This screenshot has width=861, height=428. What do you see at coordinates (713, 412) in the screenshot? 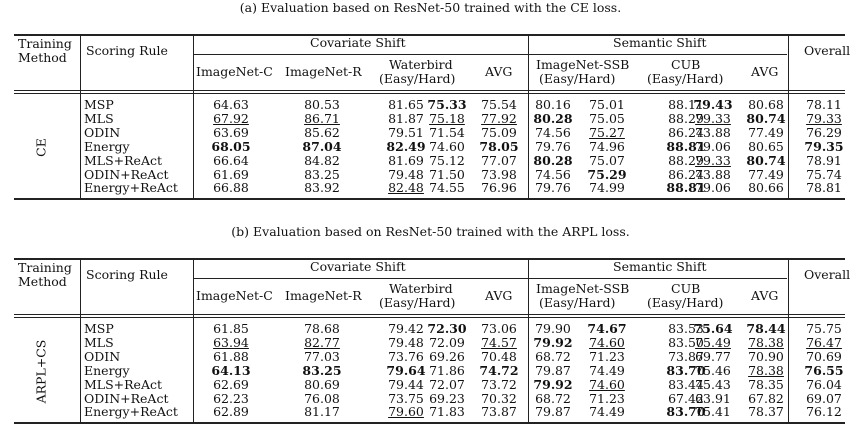
I see `table-cell: 75.41` at bounding box center [713, 412].